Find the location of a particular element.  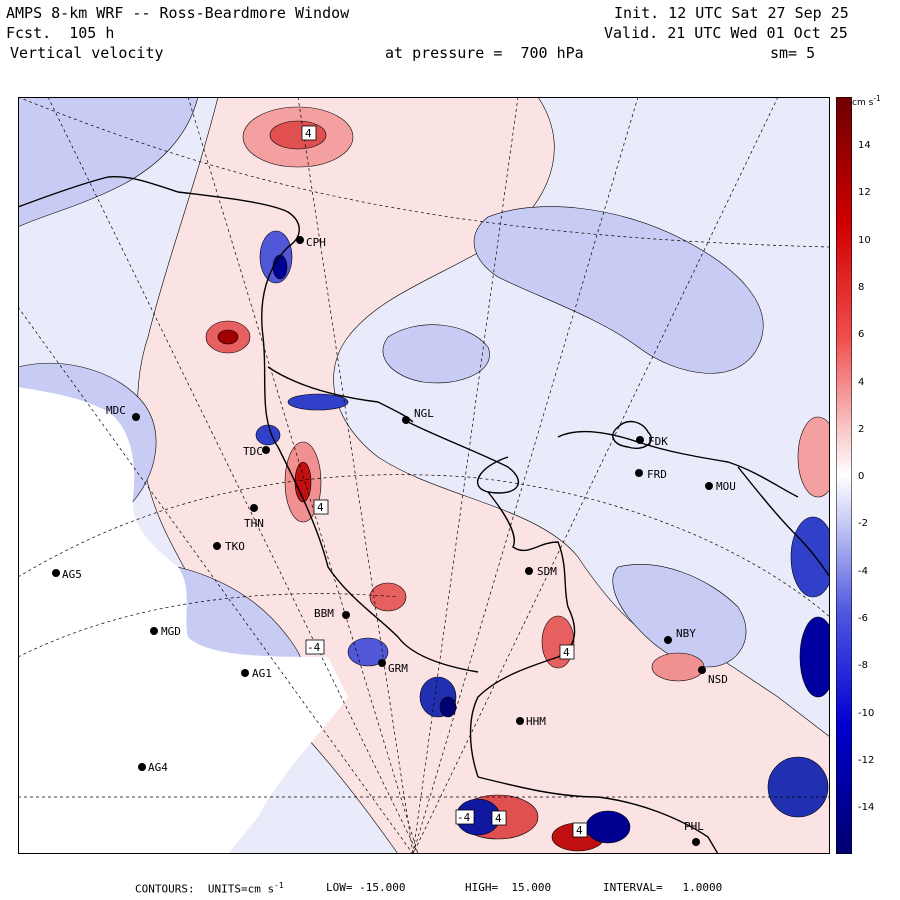

station-marker-mou is located at coordinates (709, 486).